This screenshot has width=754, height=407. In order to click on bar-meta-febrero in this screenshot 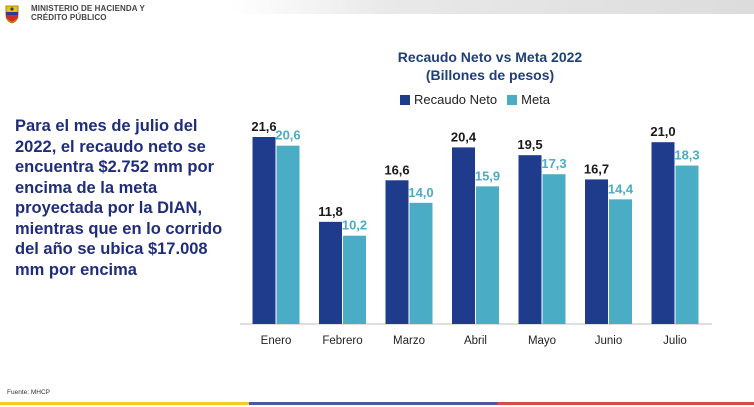, I will do `click(354, 279)`.